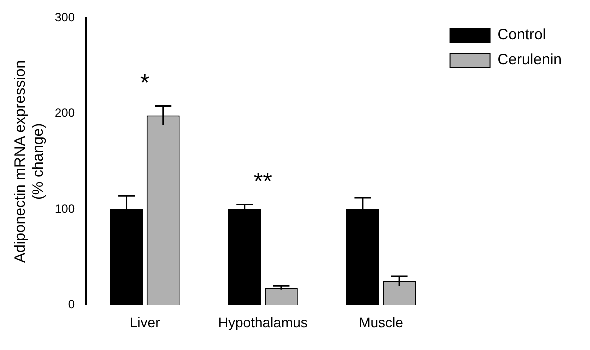 Image resolution: width=590 pixels, height=350 pixels. Describe the element at coordinates (72, 305) in the screenshot. I see `y-tick-label: 0` at that location.